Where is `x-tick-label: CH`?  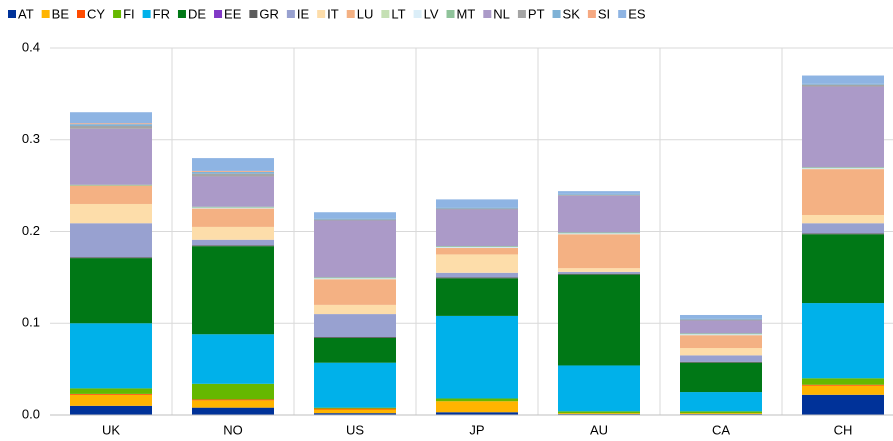
x-tick-label: CH is located at coordinates (843, 429).